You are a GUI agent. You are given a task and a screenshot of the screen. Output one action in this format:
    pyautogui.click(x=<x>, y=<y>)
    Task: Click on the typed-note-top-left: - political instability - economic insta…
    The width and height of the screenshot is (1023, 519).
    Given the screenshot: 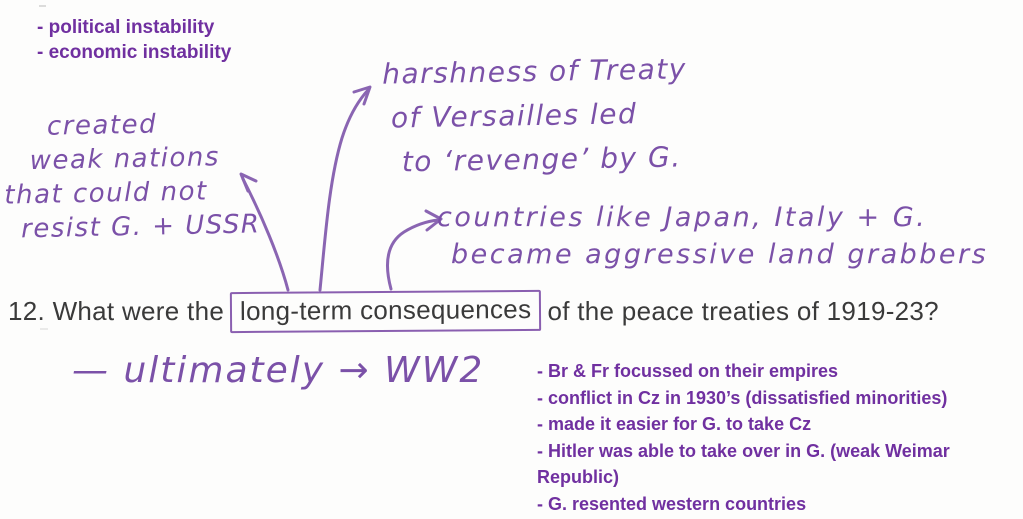 What is the action you would take?
    pyautogui.click(x=134, y=40)
    